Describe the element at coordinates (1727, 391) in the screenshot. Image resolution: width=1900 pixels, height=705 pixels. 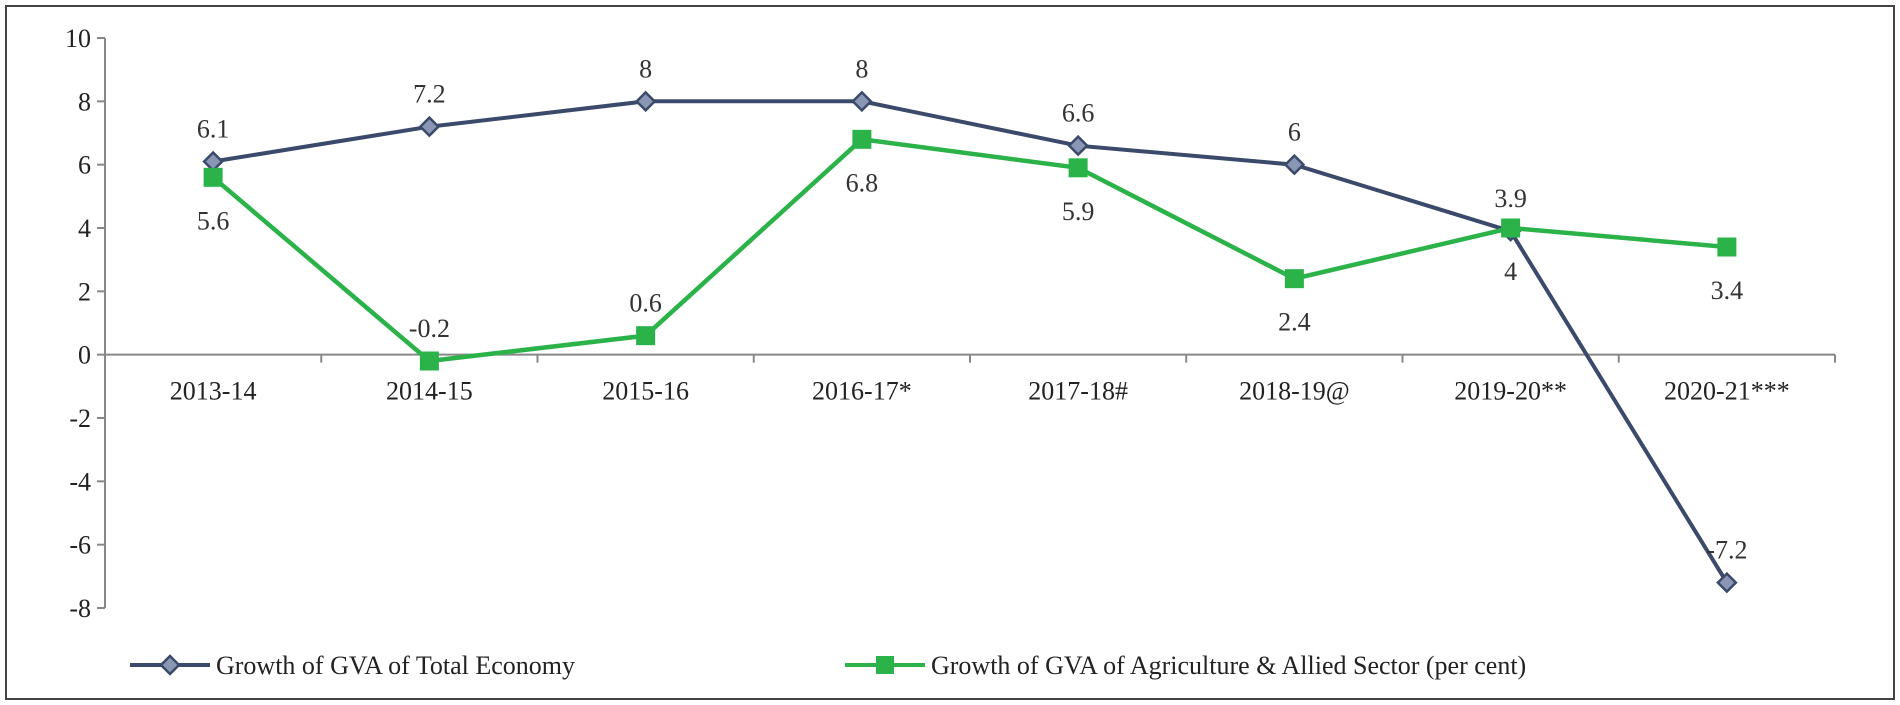
I see `x-category-label: 2020-21***` at that location.